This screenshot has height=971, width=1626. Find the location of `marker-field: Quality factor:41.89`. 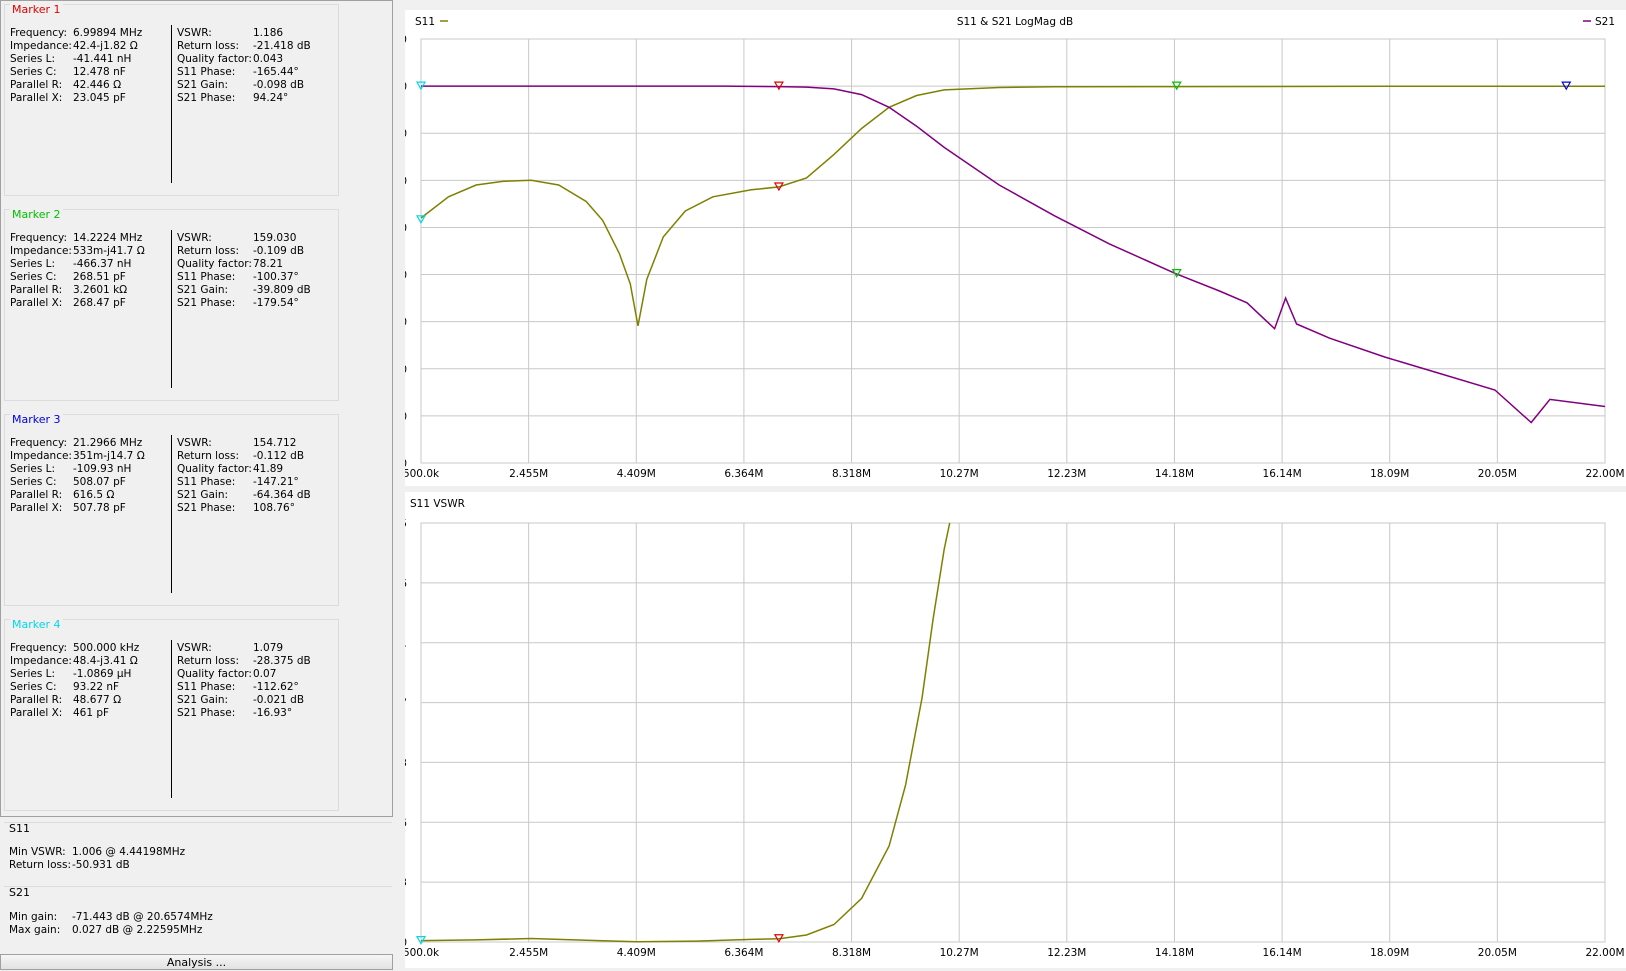

marker-field: Quality factor:41.89 is located at coordinates (230, 469).